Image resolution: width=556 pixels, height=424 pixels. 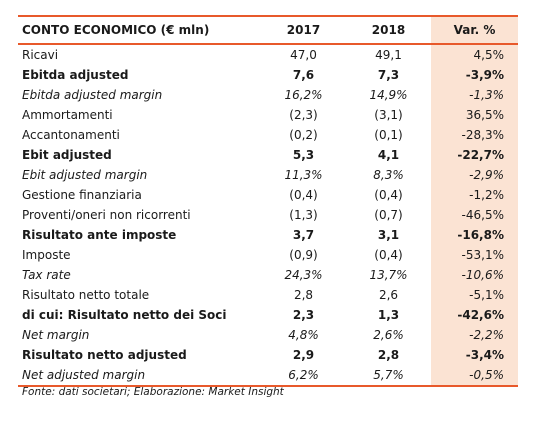 What do you see at coordinates (92, 95) in the screenshot?
I see `row-label: Ebitda adjusted margin` at bounding box center [92, 95].